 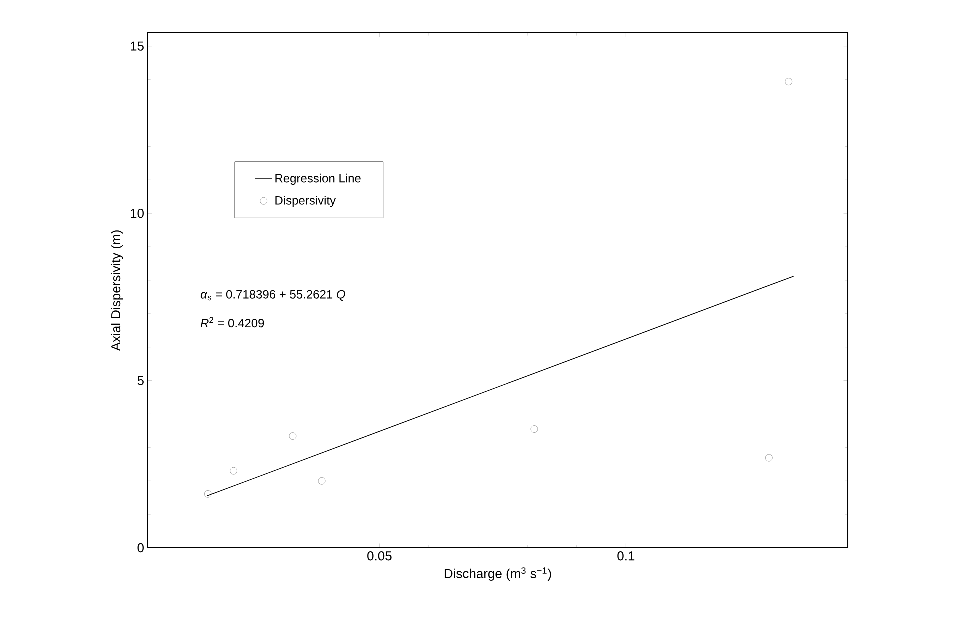 What do you see at coordinates (141, 381) in the screenshot?
I see `y-tick-label: 5` at bounding box center [141, 381].